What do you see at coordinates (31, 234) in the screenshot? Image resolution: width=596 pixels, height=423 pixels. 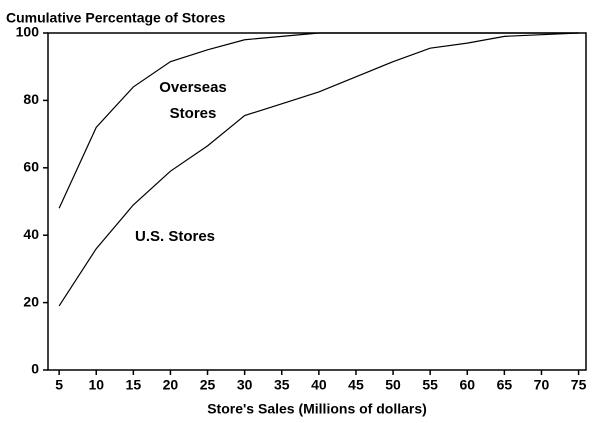 I see `y-tick-label: 40` at bounding box center [31, 234].